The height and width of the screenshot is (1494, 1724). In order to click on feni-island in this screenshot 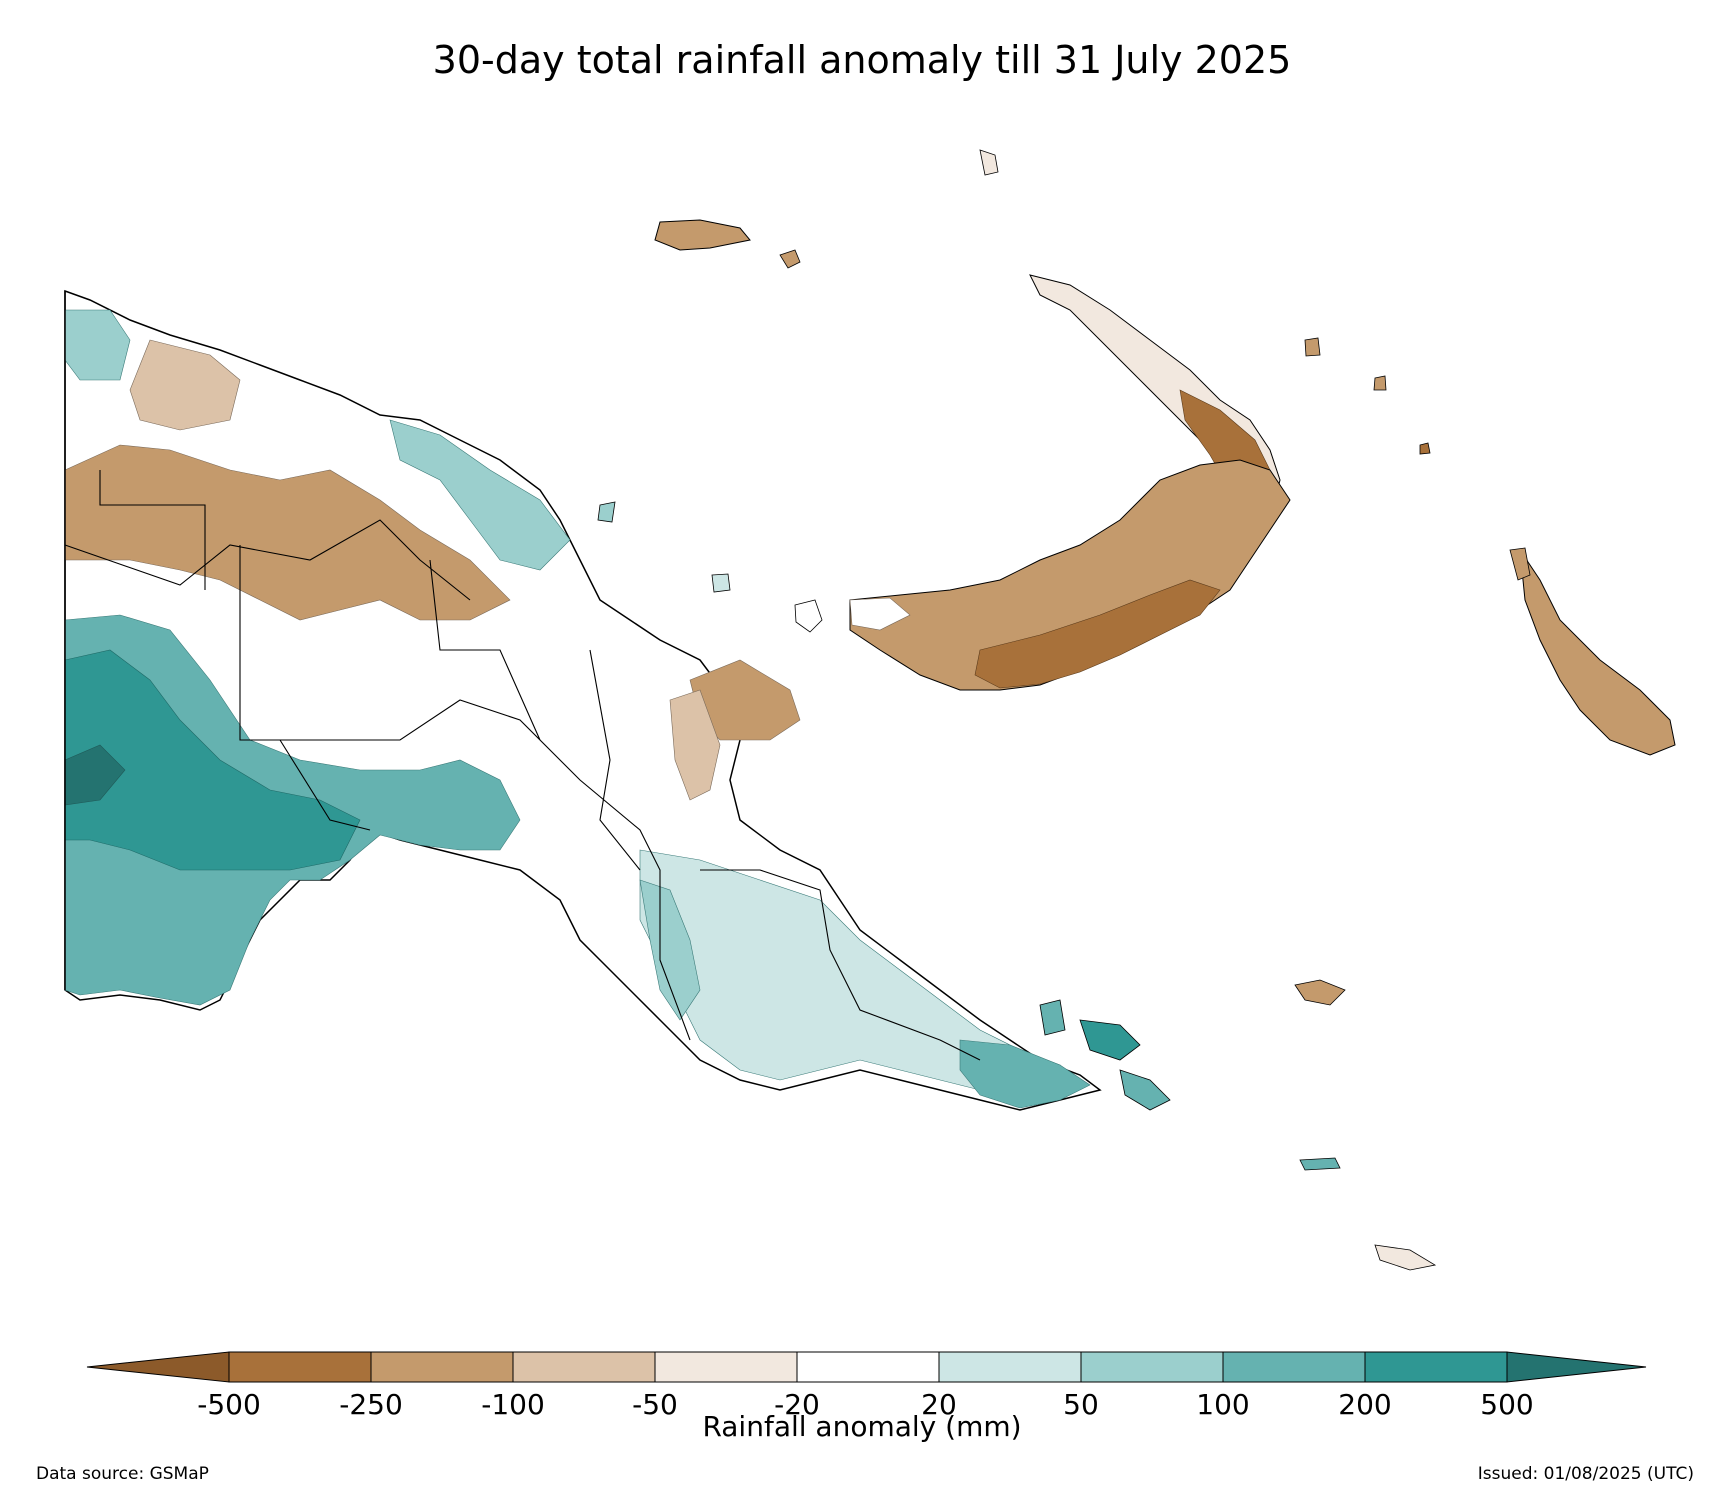, I will do `click(1425, 448)`.